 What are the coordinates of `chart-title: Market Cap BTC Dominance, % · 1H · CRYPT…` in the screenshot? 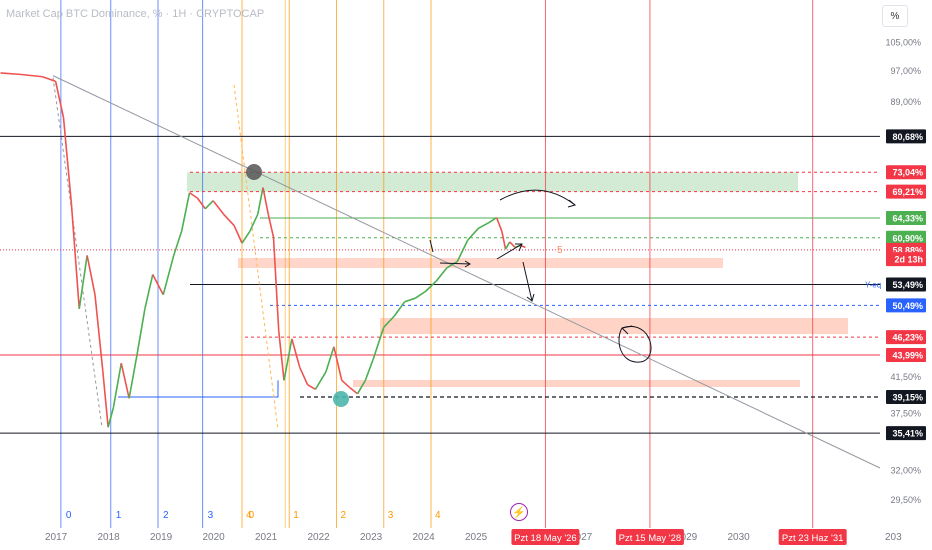 It's located at (135, 14).